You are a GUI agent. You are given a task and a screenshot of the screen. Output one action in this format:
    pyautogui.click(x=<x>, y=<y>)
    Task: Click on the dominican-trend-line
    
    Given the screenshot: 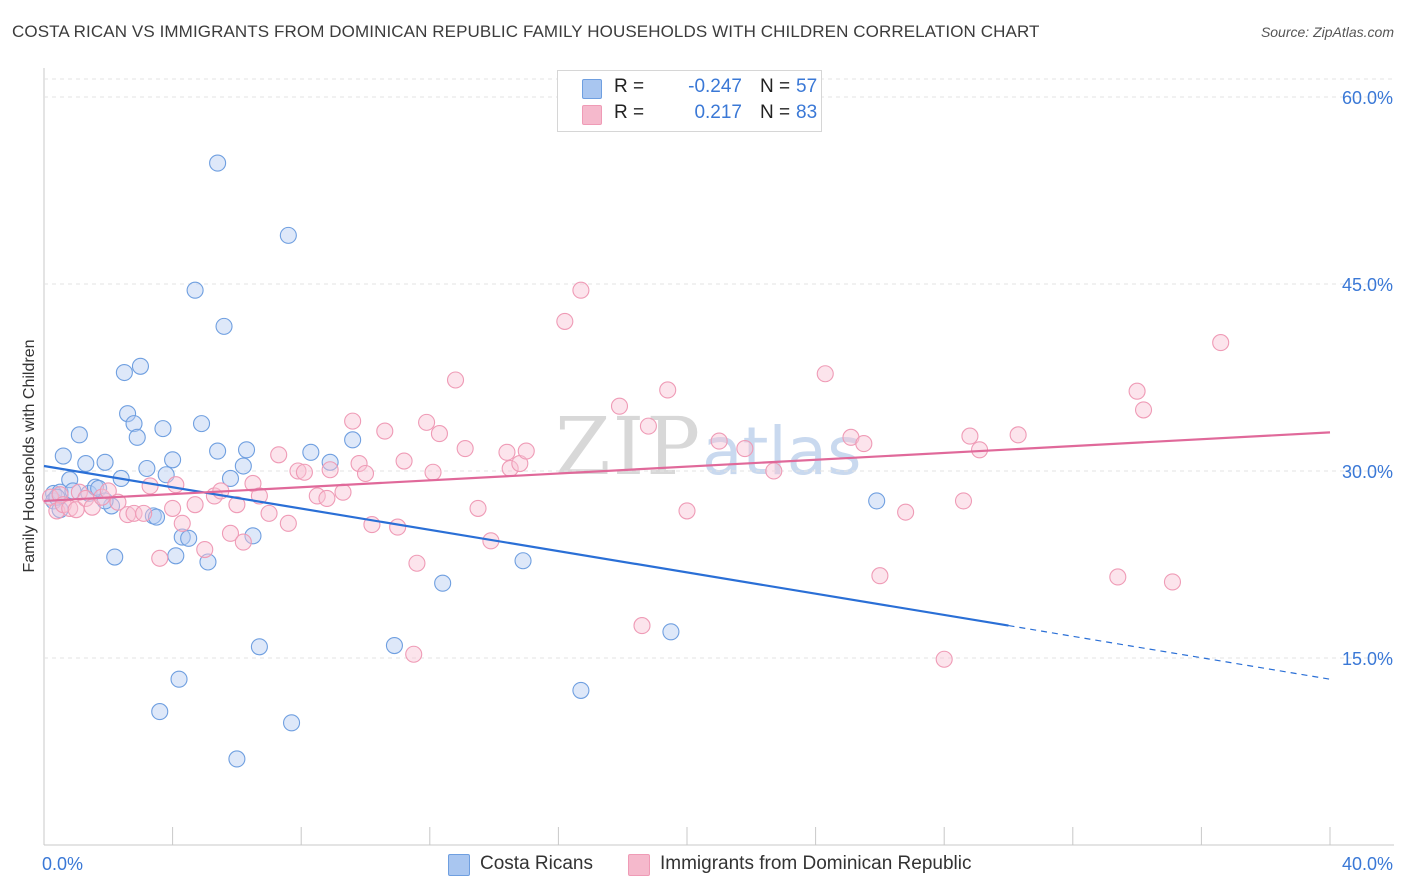 What is the action you would take?
    pyautogui.click(x=687, y=467)
    